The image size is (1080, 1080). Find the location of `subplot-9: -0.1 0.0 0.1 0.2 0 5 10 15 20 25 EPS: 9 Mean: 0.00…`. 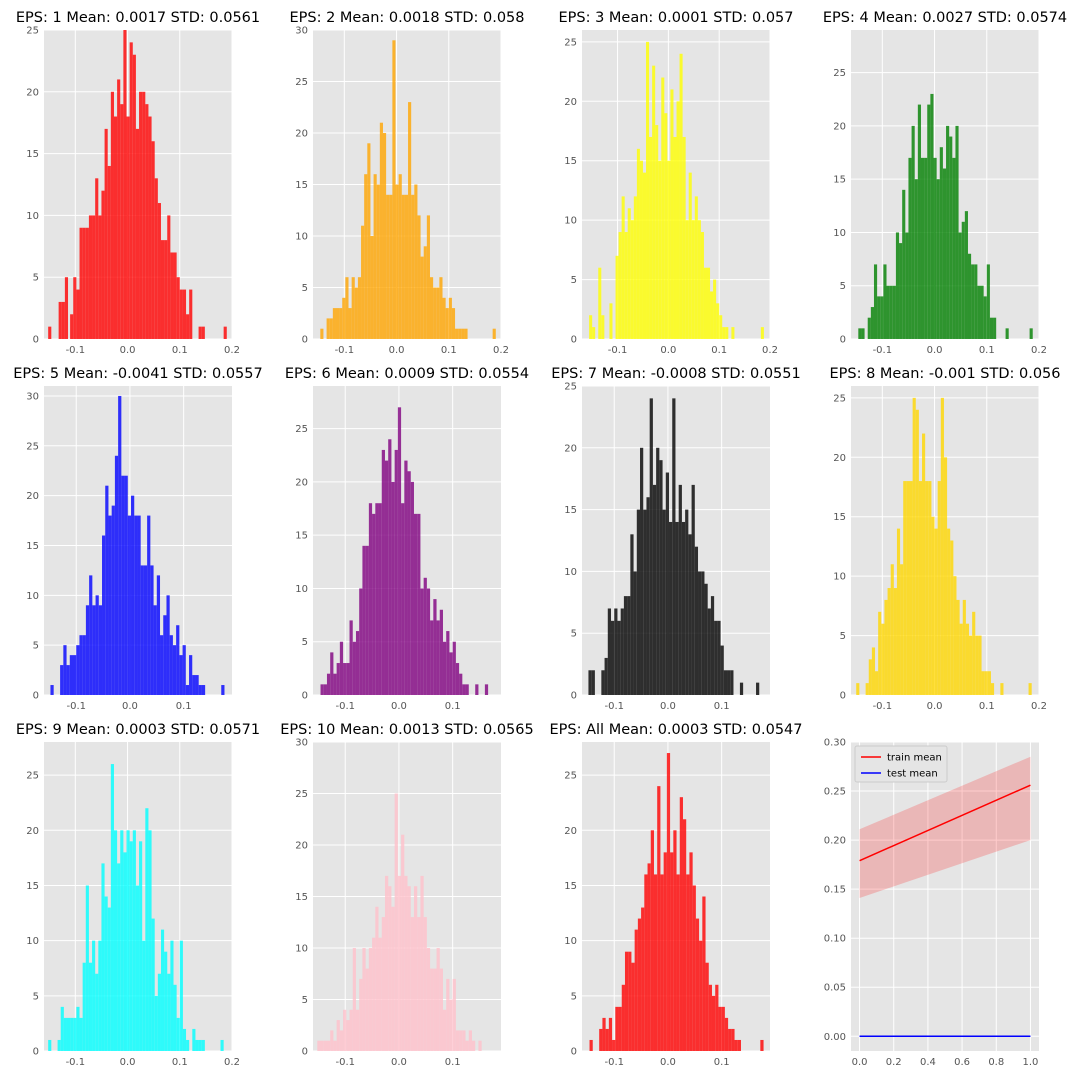

subplot-9: -0.1 0.0 0.1 0.2 0 5 10 15 20 25 EPS: 9 Mean: 0.00… is located at coordinates (138, 895).